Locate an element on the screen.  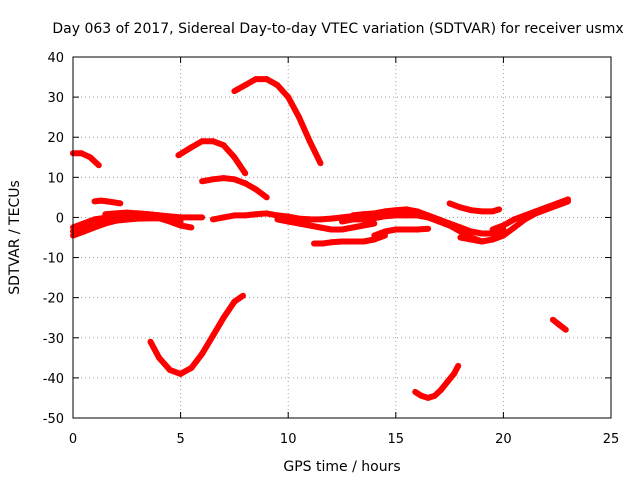
y-tick-label: -10 is located at coordinates (53, 259).